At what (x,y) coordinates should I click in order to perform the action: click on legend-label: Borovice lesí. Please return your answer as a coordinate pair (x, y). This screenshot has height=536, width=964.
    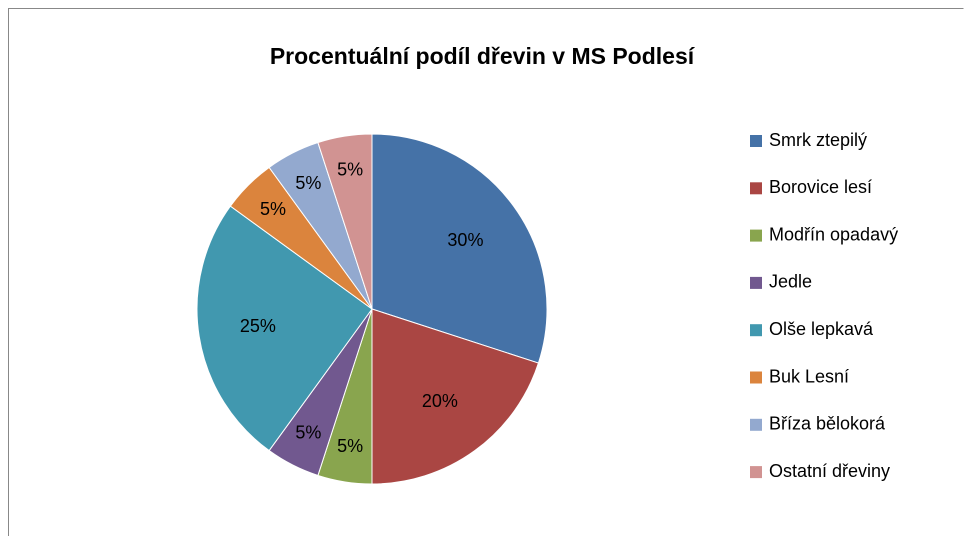
    Looking at the image, I should click on (820, 187).